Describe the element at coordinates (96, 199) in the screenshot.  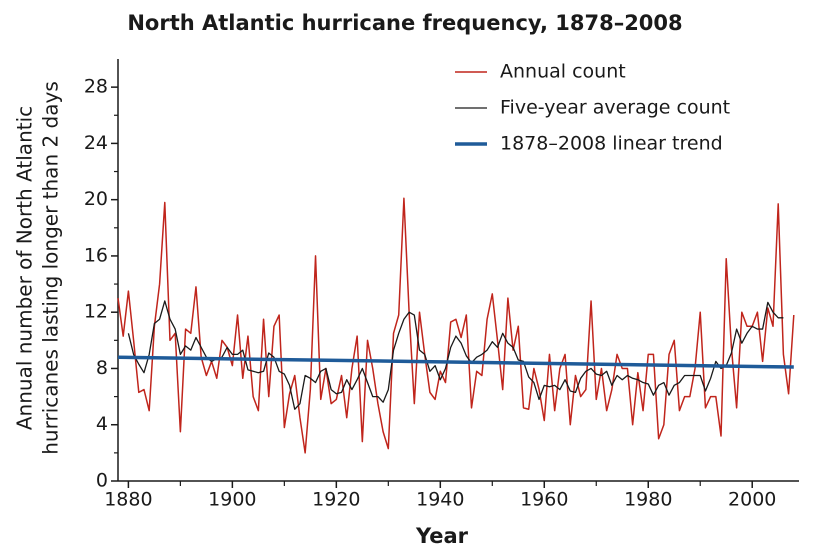
I see `y-tick-label: 20` at that location.